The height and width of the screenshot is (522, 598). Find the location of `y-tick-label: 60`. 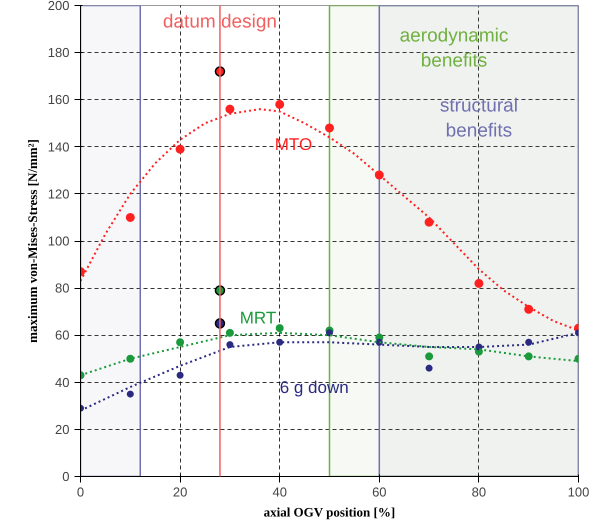

y-tick-label: 60 is located at coordinates (62, 335).